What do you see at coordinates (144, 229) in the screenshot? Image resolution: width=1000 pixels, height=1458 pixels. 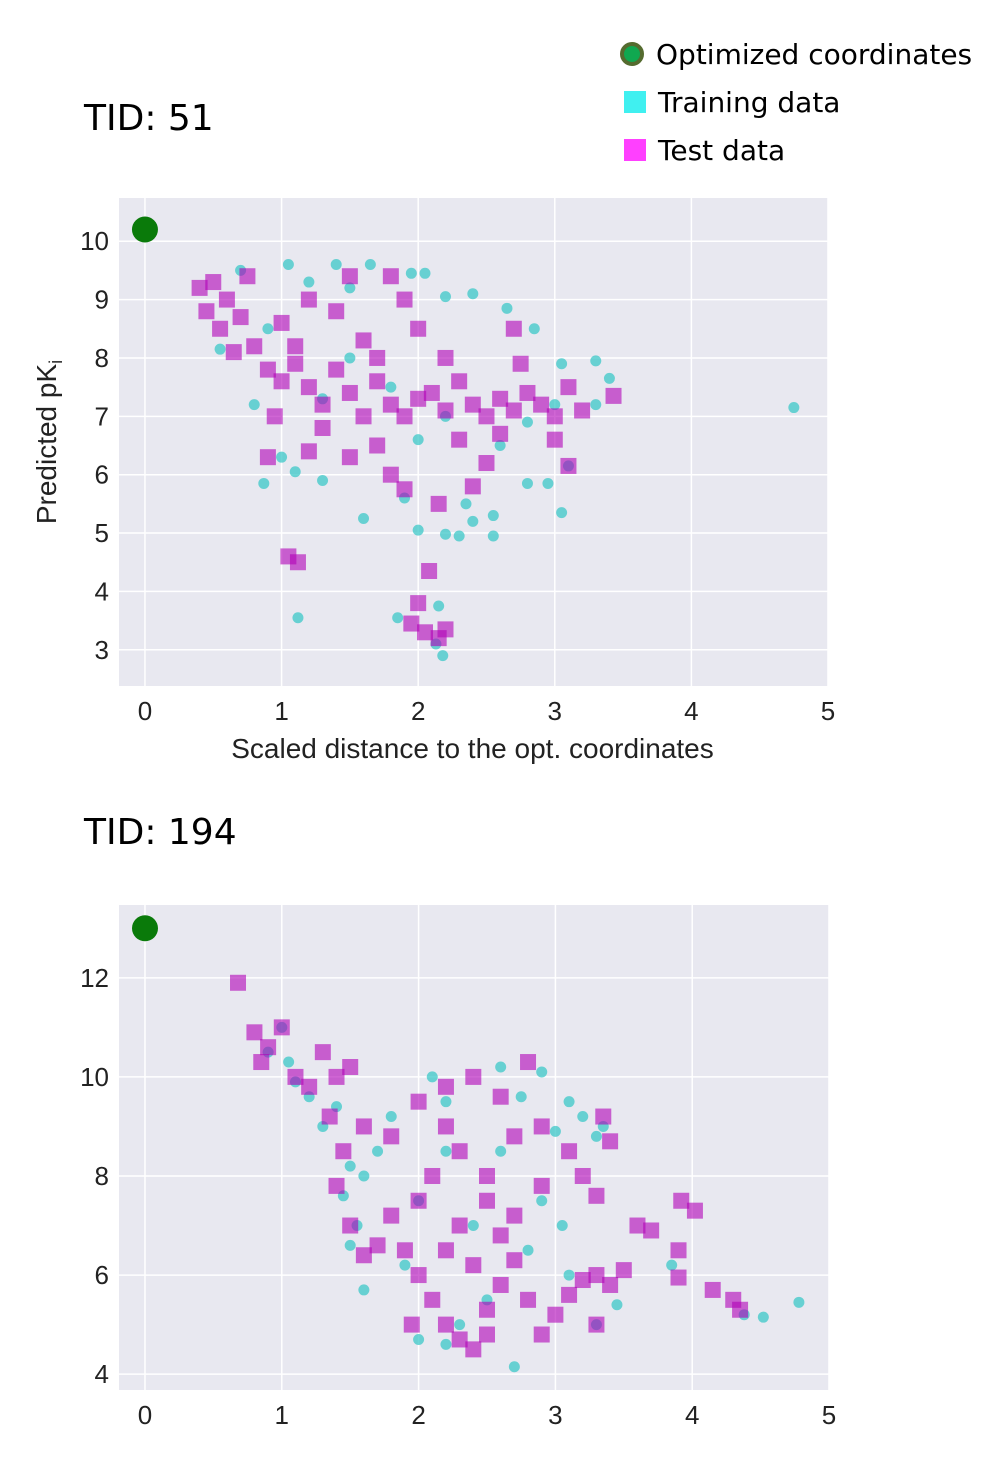 I see `optimized-point` at bounding box center [144, 229].